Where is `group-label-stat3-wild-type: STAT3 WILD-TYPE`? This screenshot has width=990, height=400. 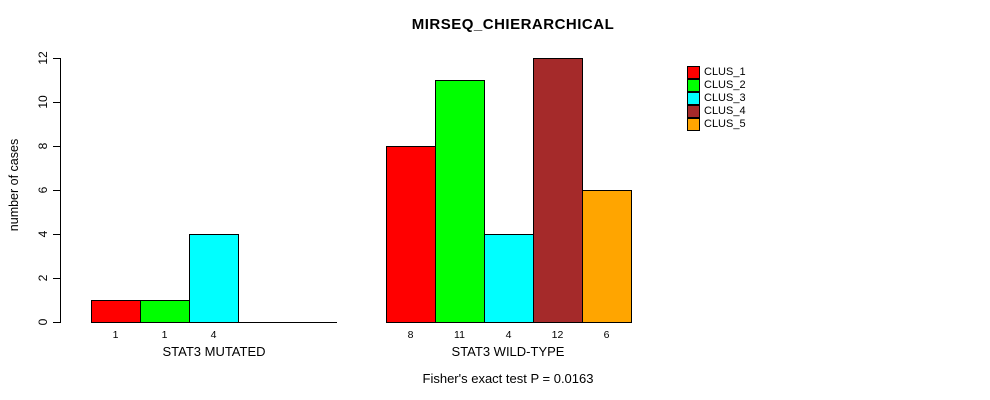 group-label-stat3-wild-type: STAT3 WILD-TYPE is located at coordinates (508, 351).